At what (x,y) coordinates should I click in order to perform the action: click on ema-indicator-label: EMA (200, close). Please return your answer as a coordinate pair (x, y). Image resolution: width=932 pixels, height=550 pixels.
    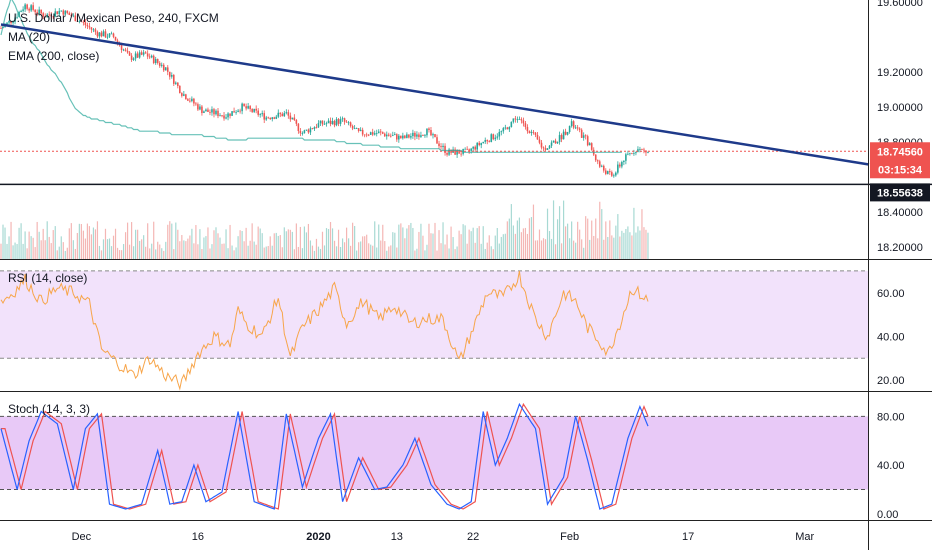
    Looking at the image, I should click on (53, 56).